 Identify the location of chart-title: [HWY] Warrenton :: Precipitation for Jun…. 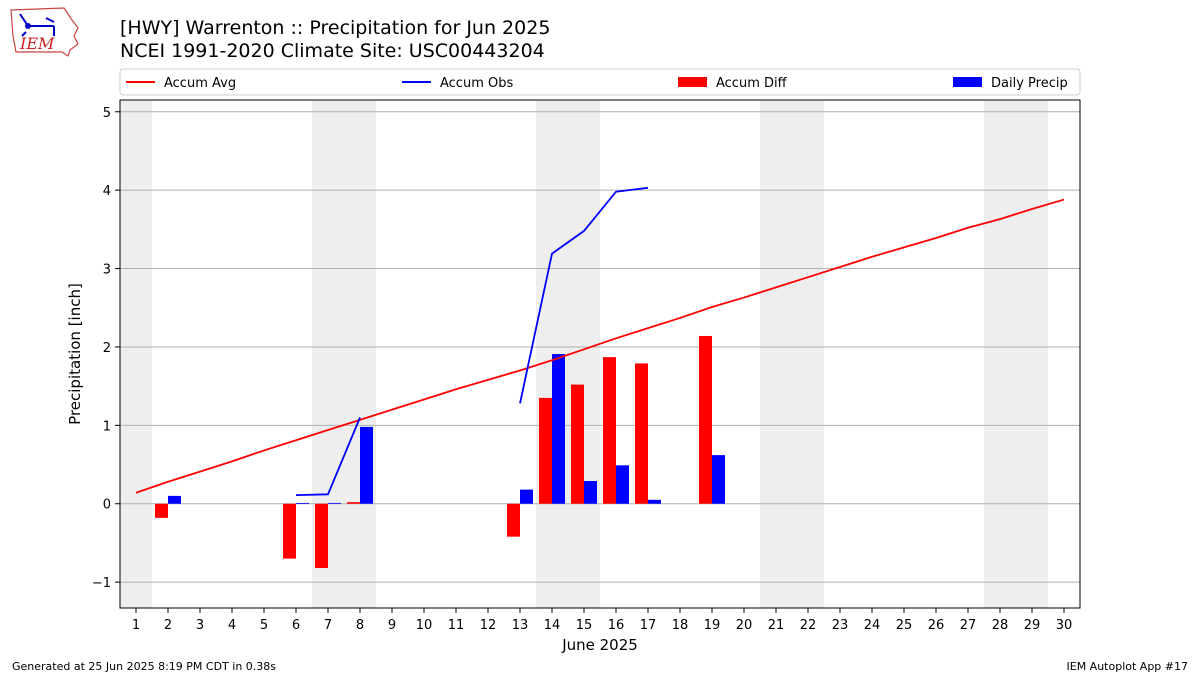
(335, 28).